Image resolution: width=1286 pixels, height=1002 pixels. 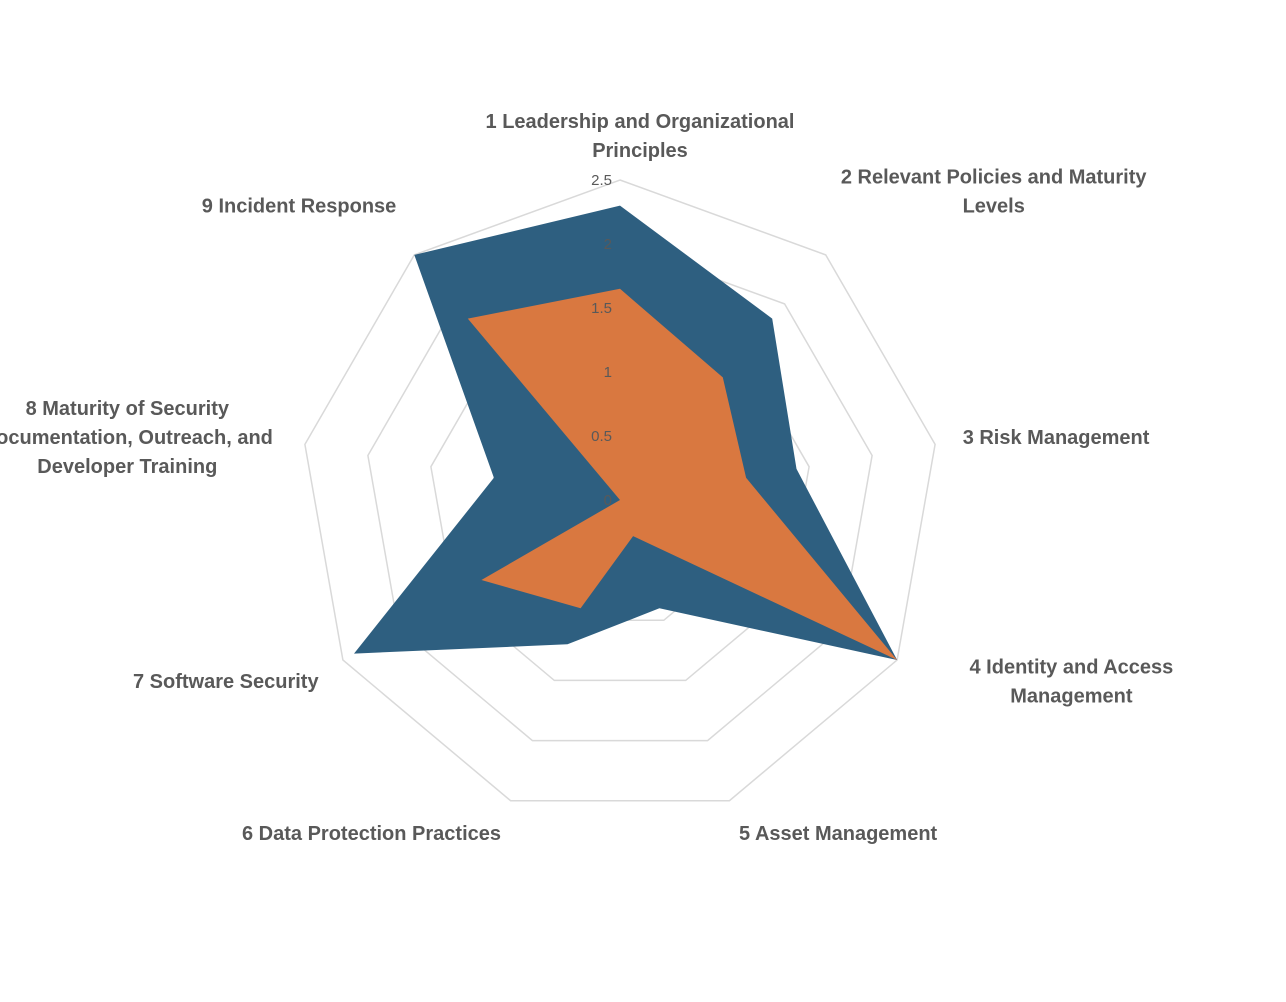 I want to click on radial-tick-label: 0.5, so click(x=601, y=436).